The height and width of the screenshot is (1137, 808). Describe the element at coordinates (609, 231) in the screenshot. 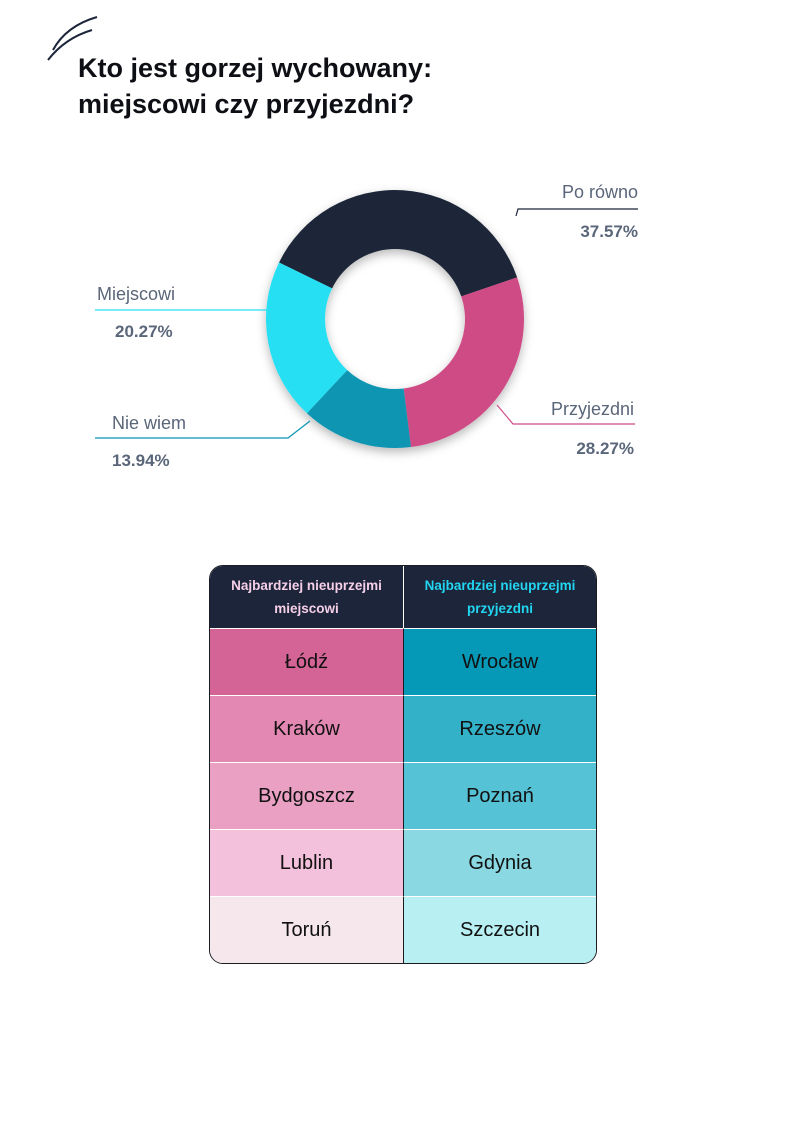

I see `value-po-rowno: 37.57%` at that location.